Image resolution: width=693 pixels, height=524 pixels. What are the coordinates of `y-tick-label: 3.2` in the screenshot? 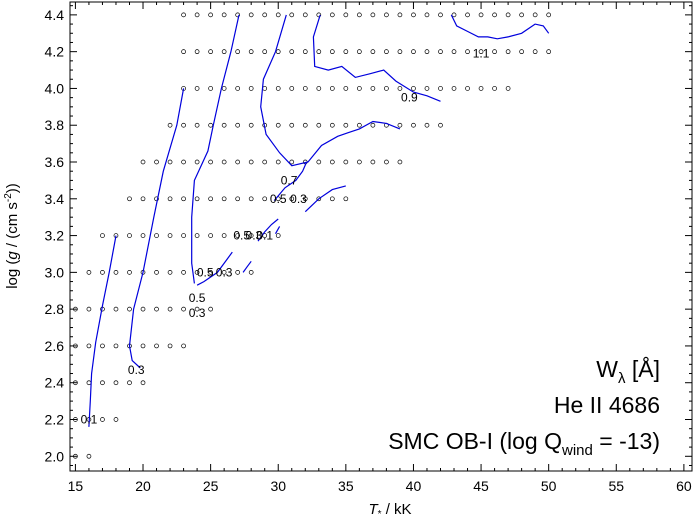 It's located at (55, 236).